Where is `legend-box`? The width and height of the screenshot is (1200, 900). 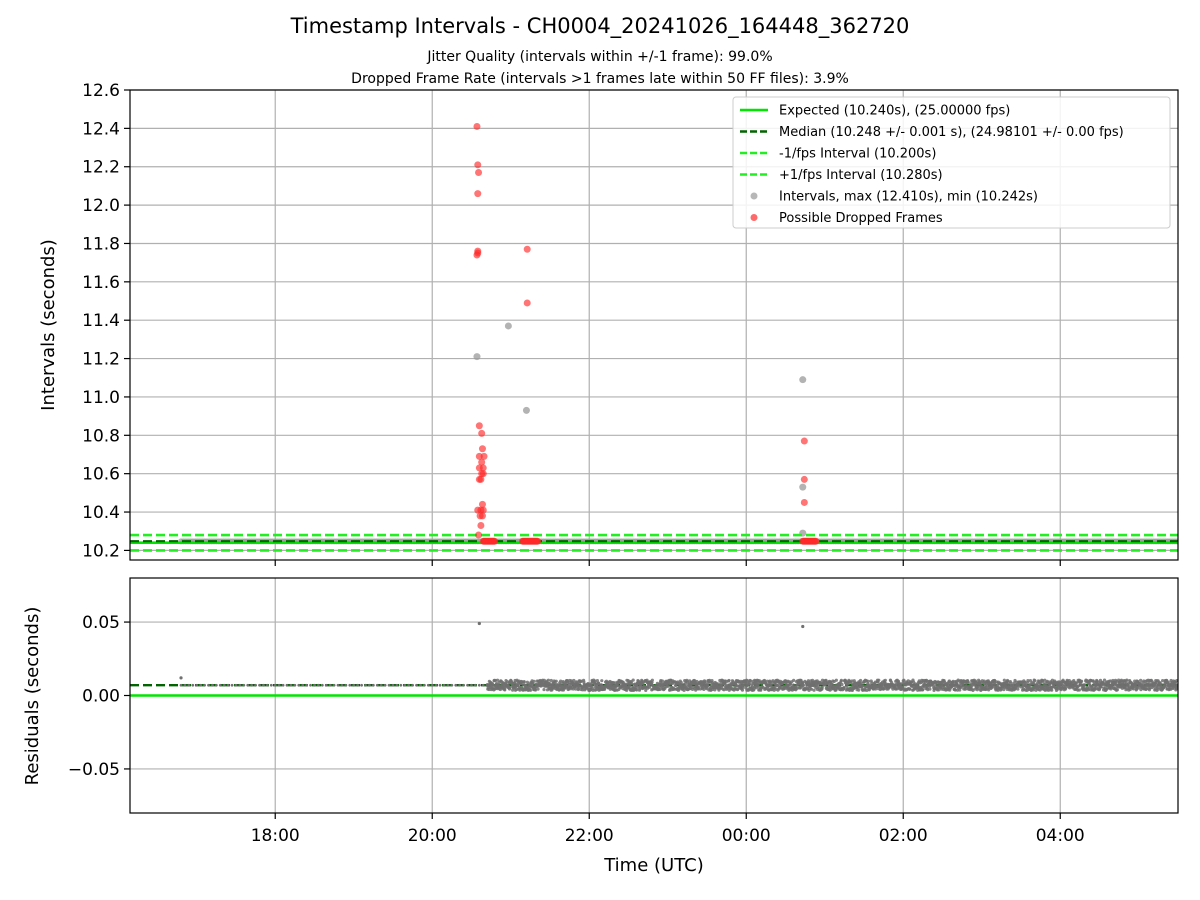
legend-box is located at coordinates (951, 162).